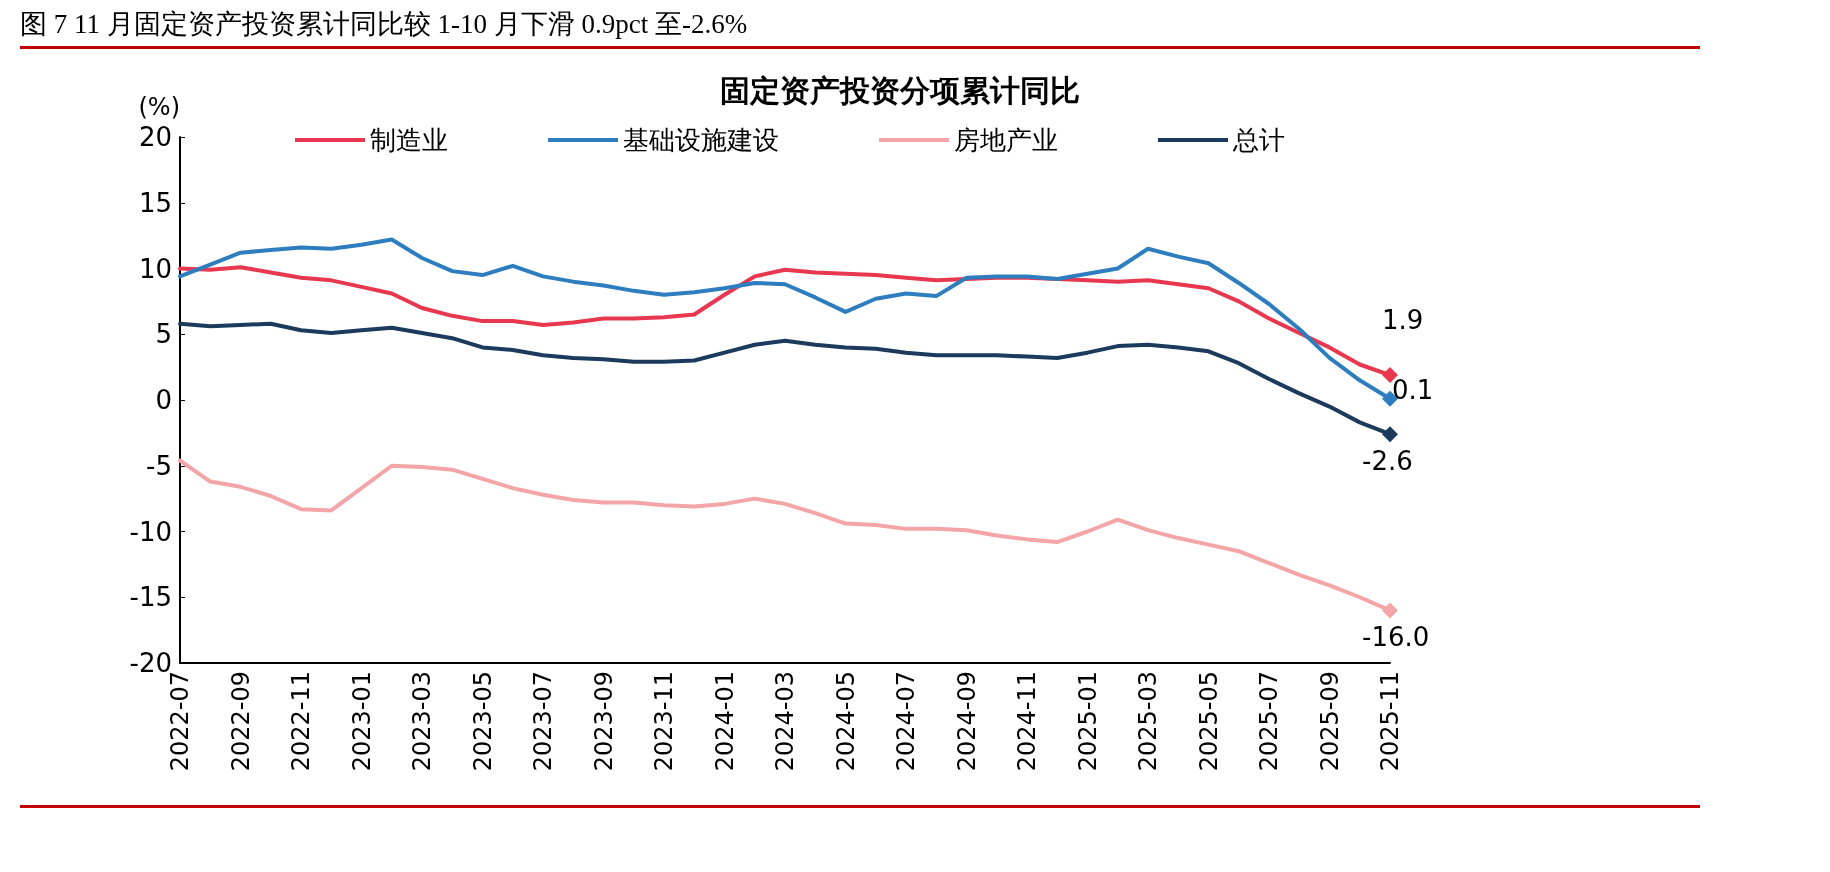  Describe the element at coordinates (180, 721) in the screenshot. I see `x-tick-label: 2022-07` at that location.